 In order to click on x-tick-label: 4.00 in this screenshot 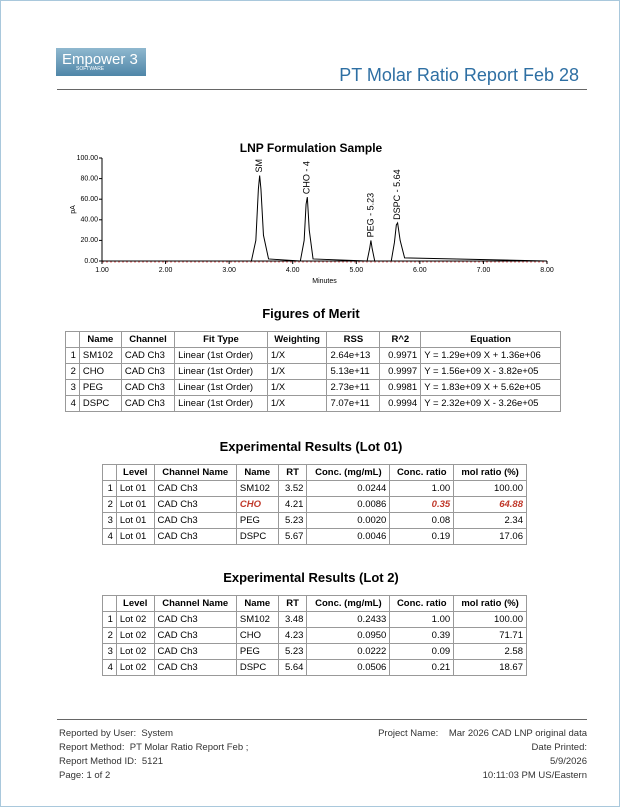, I will do `click(293, 270)`.